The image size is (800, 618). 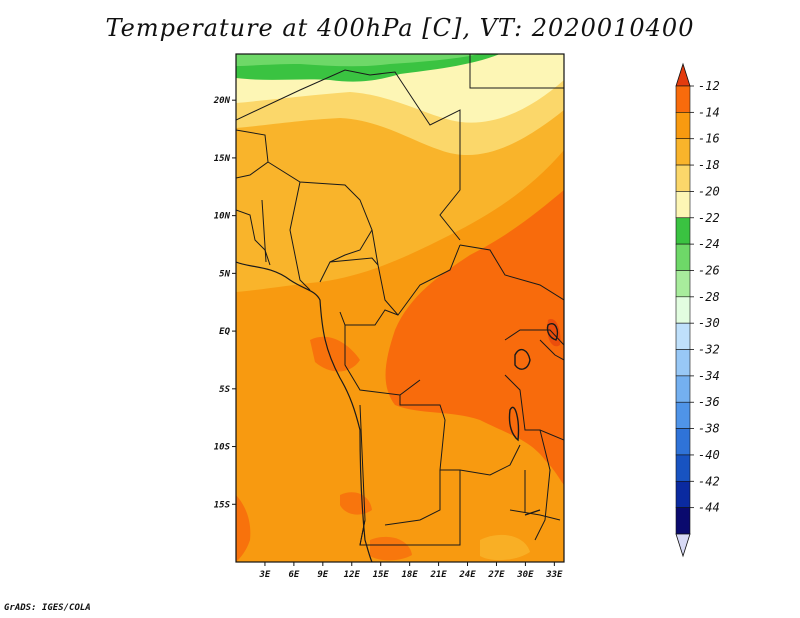 I want to click on colorbar-label: -18, so click(x=709, y=165).